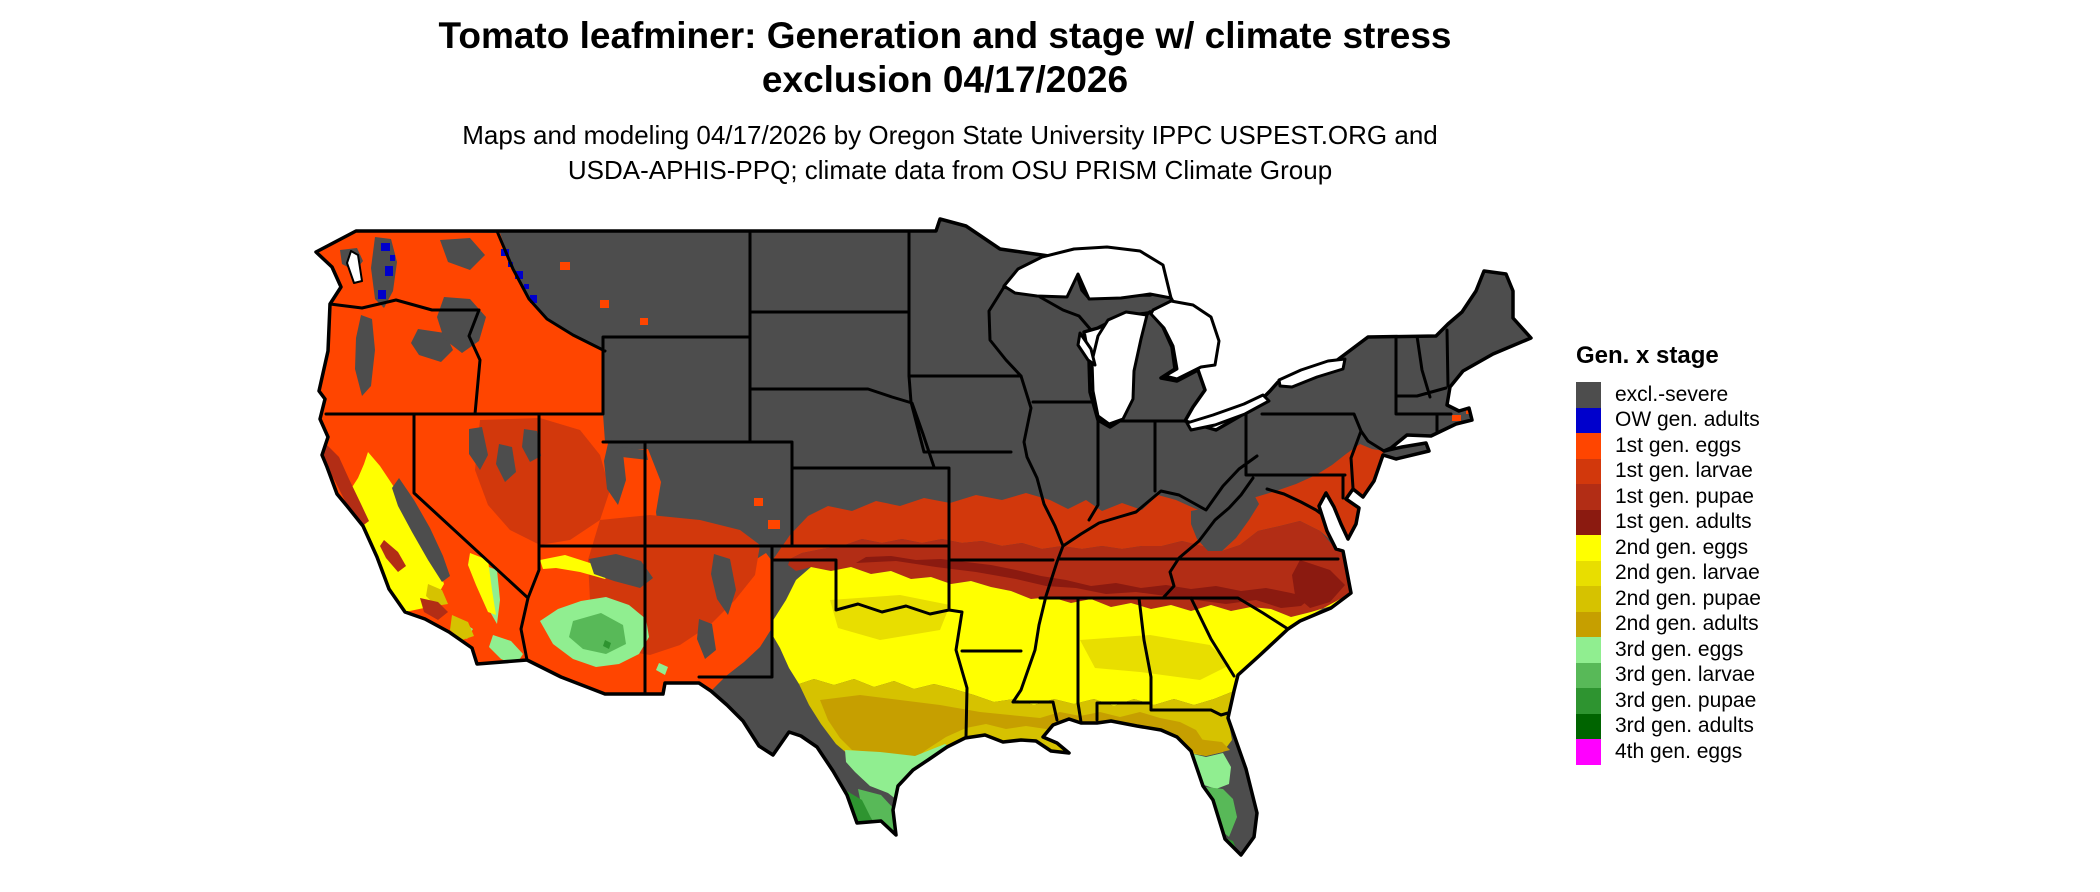 This screenshot has height=892, width=2100. What do you see at coordinates (1684, 471) in the screenshot?
I see `legend-label: 1st gen. larvae` at bounding box center [1684, 471].